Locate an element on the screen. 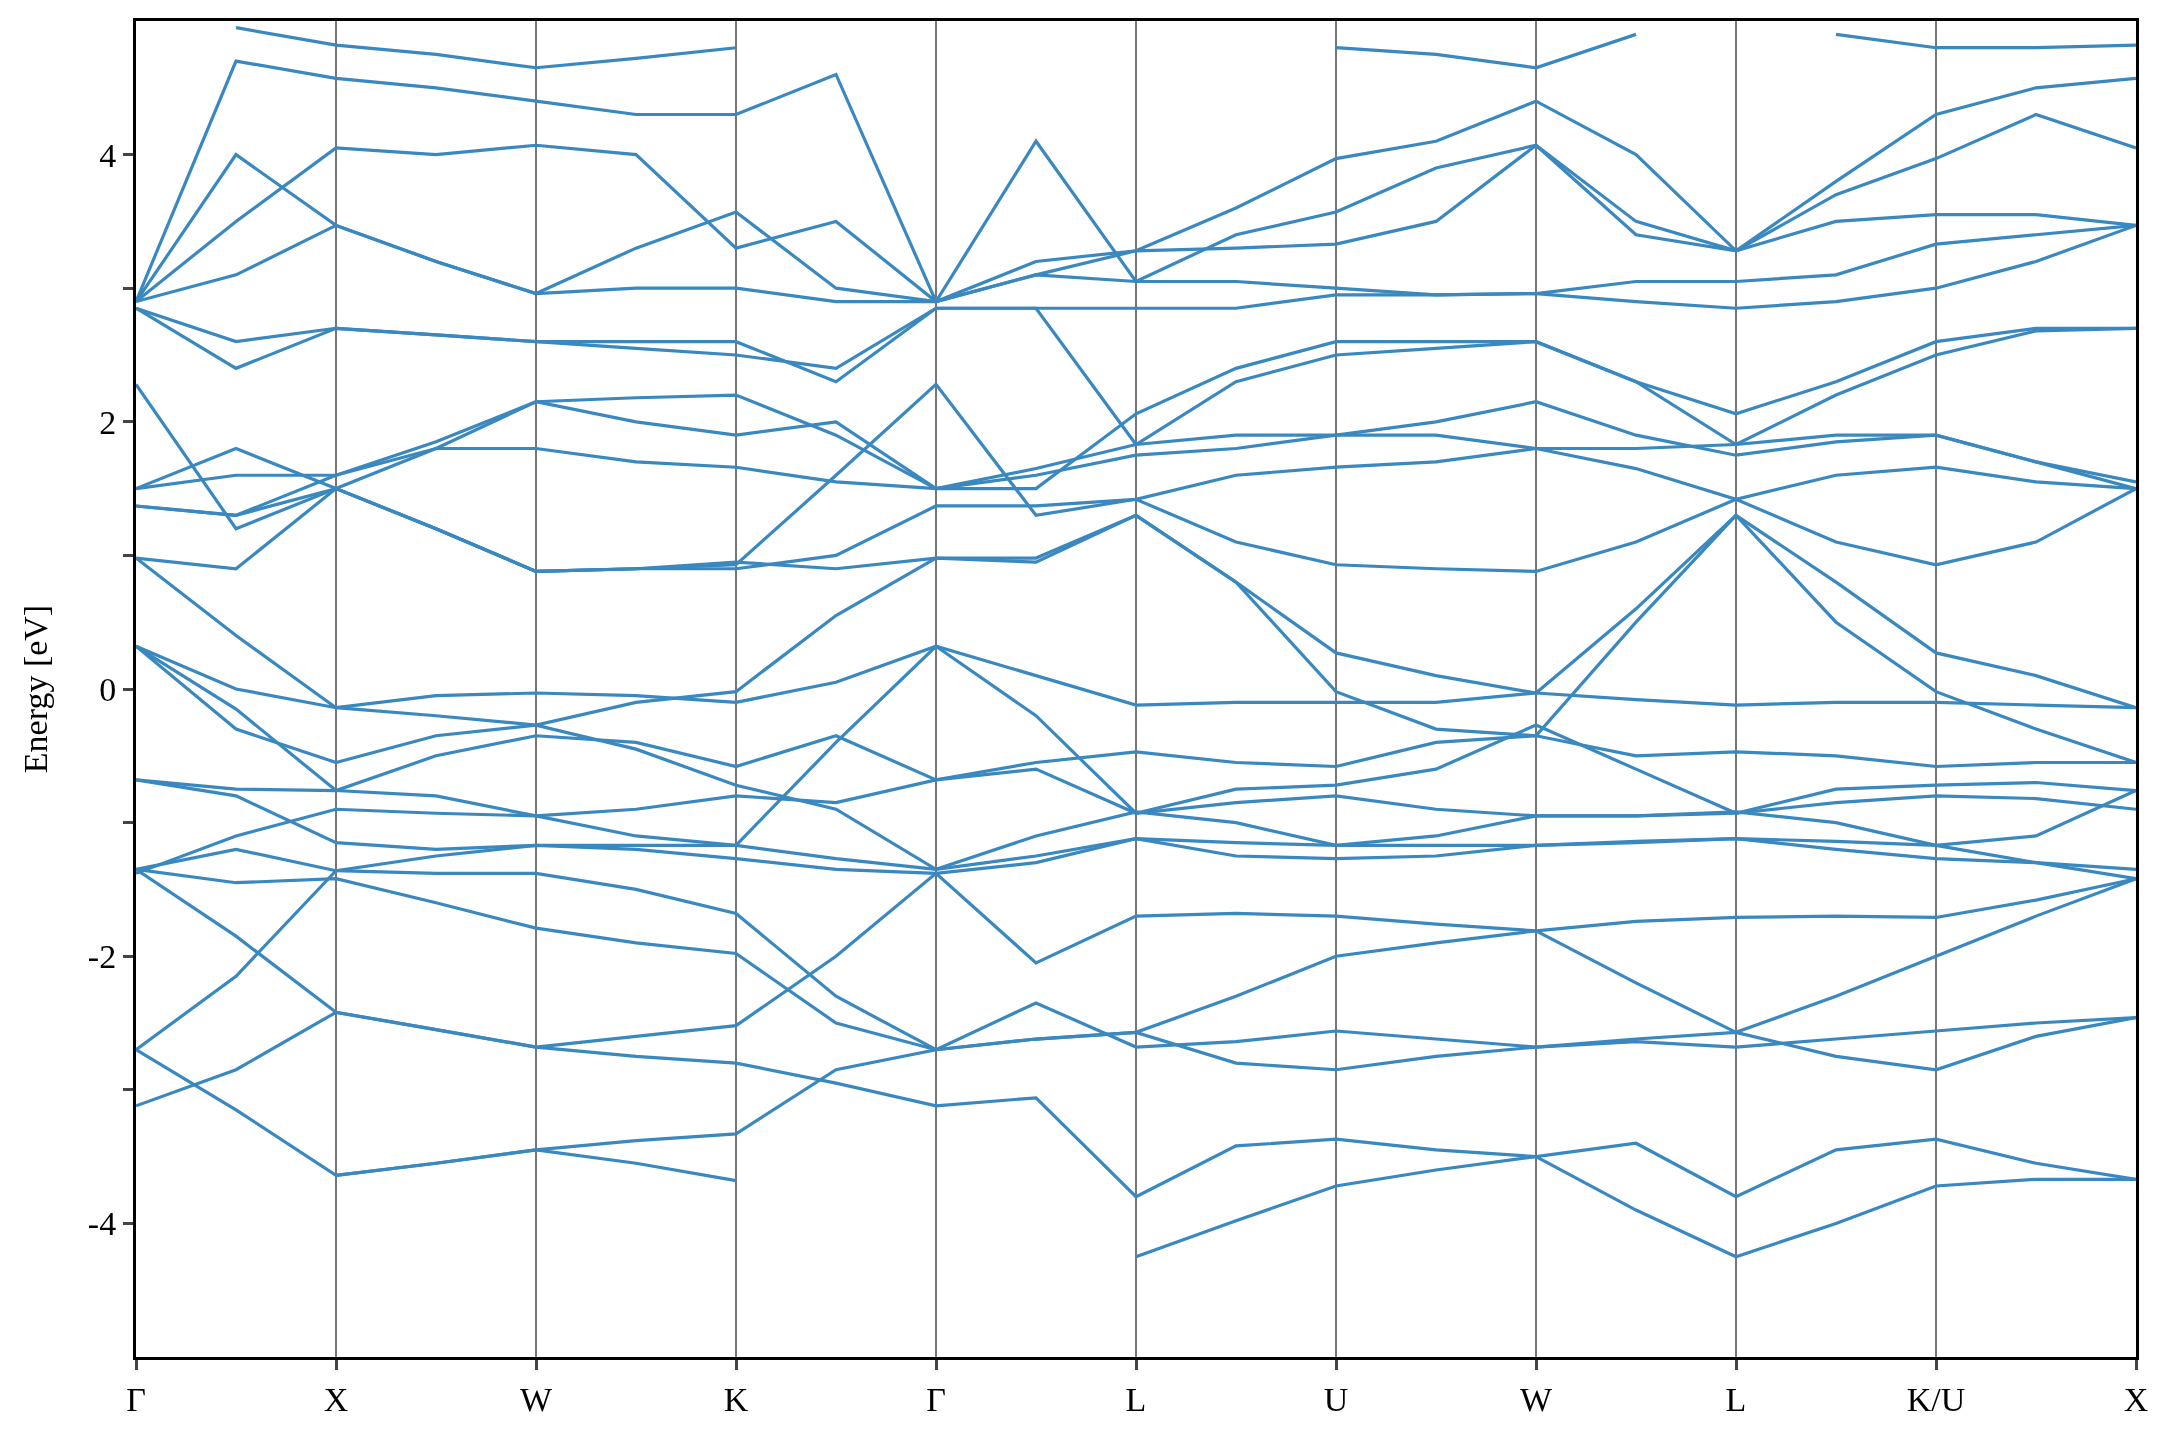  y-tick-label: 2 is located at coordinates (108, 422).